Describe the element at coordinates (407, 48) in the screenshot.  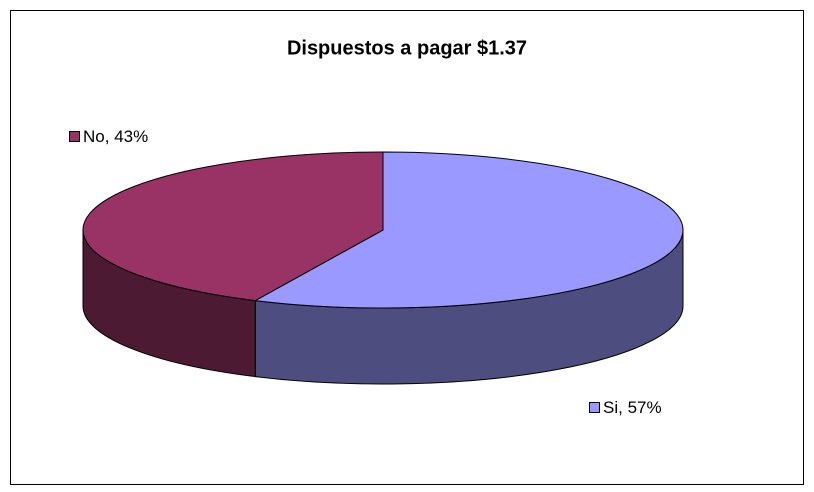
I see `chart-title: Dispuestos a pagar $1.37` at that location.